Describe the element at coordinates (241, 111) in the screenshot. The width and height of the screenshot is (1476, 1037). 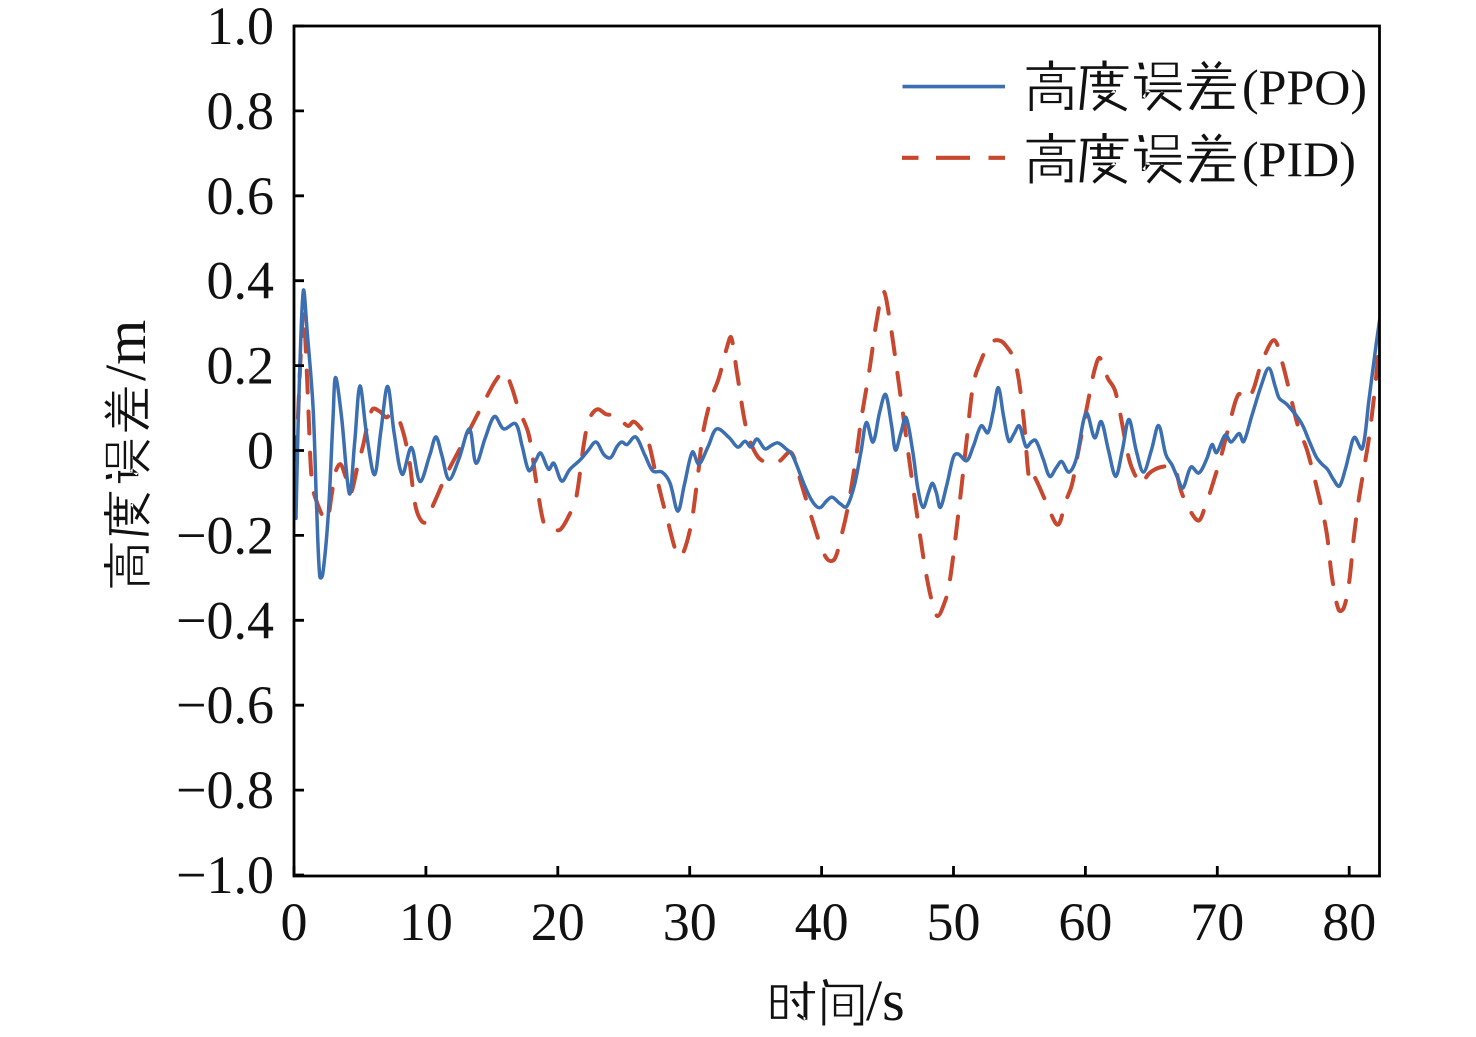
I see `svg-text: 0.8` at that location.